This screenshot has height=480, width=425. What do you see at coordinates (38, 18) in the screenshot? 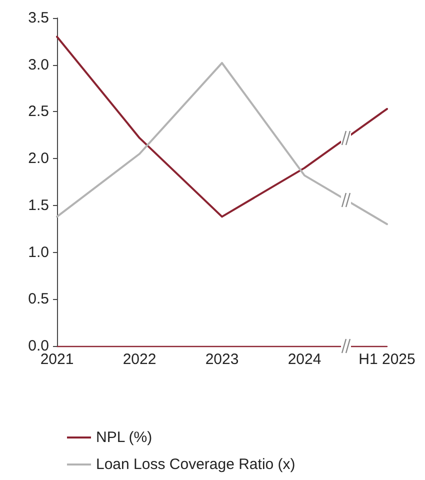
I see `y-tick-label: 3.5` at bounding box center [38, 18].